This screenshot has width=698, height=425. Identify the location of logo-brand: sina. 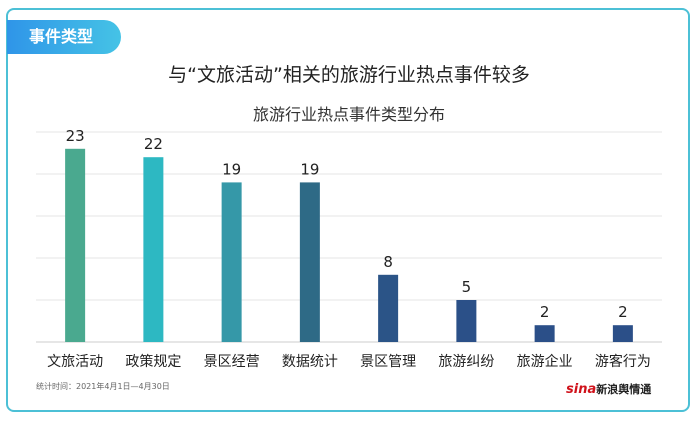
(581, 389).